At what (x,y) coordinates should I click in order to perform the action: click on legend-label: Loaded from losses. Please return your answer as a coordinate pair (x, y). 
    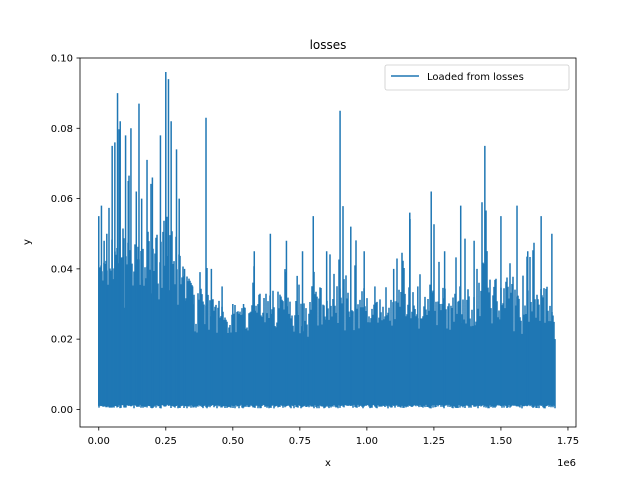
    Looking at the image, I should click on (475, 77).